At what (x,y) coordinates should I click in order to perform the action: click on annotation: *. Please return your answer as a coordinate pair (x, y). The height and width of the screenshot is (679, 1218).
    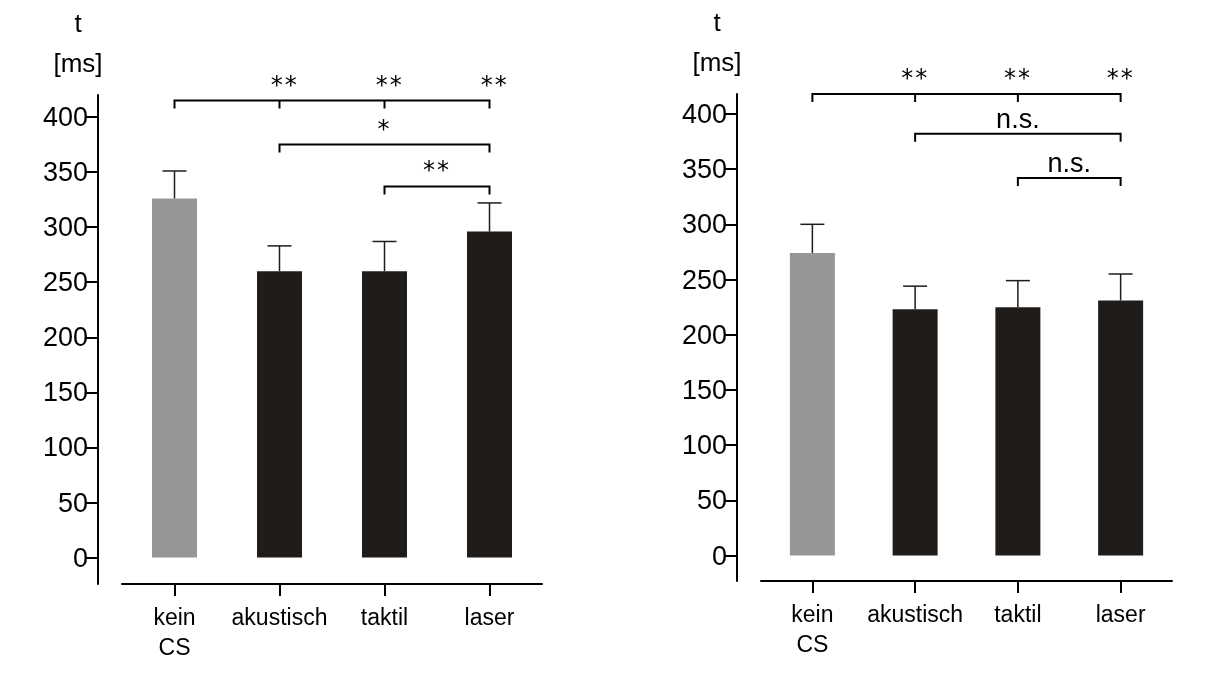
    Looking at the image, I should click on (384, 128).